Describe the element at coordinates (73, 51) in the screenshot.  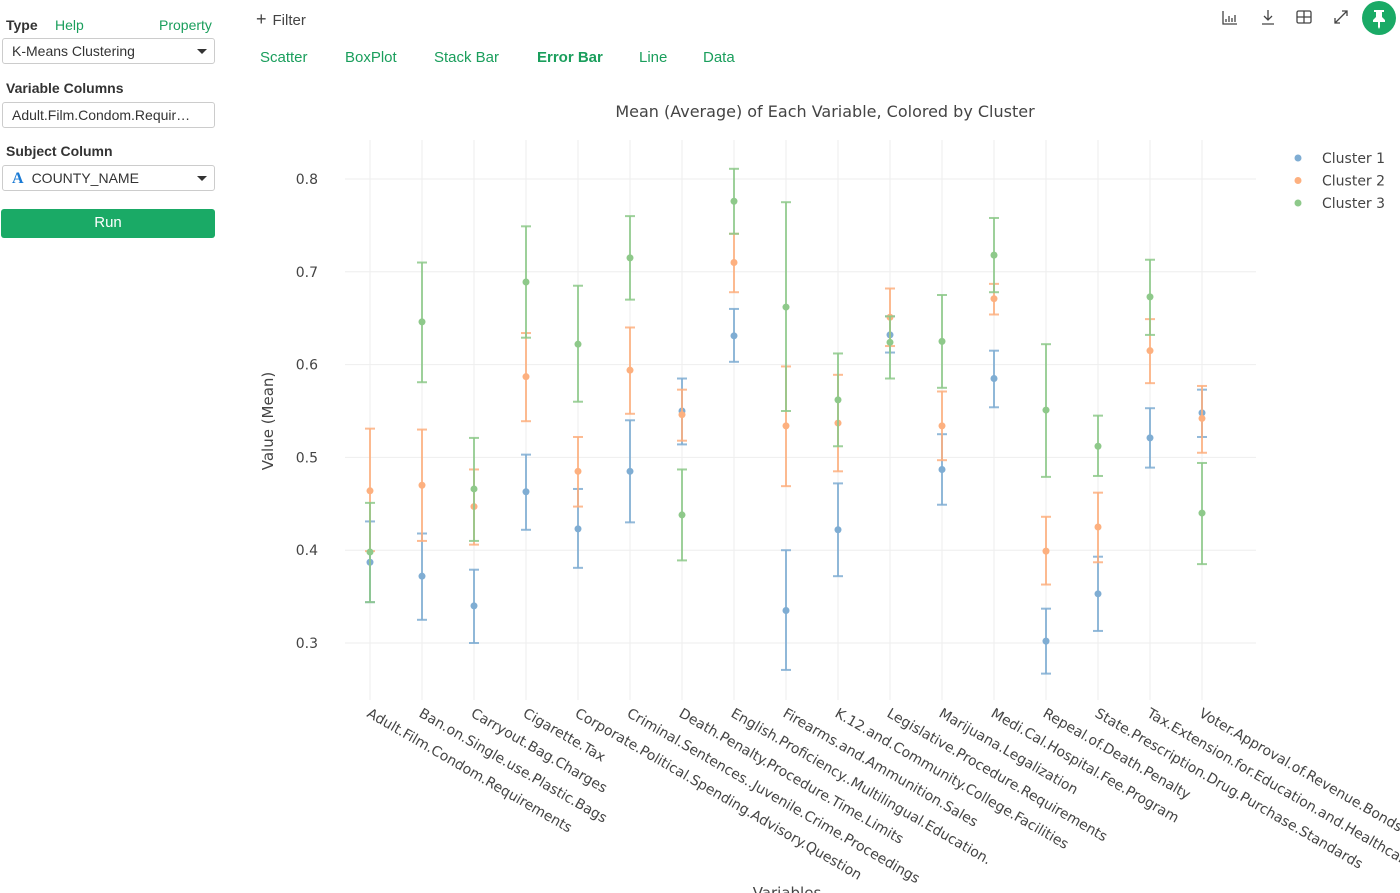
I see `type-value: K-Means Clustering` at that location.